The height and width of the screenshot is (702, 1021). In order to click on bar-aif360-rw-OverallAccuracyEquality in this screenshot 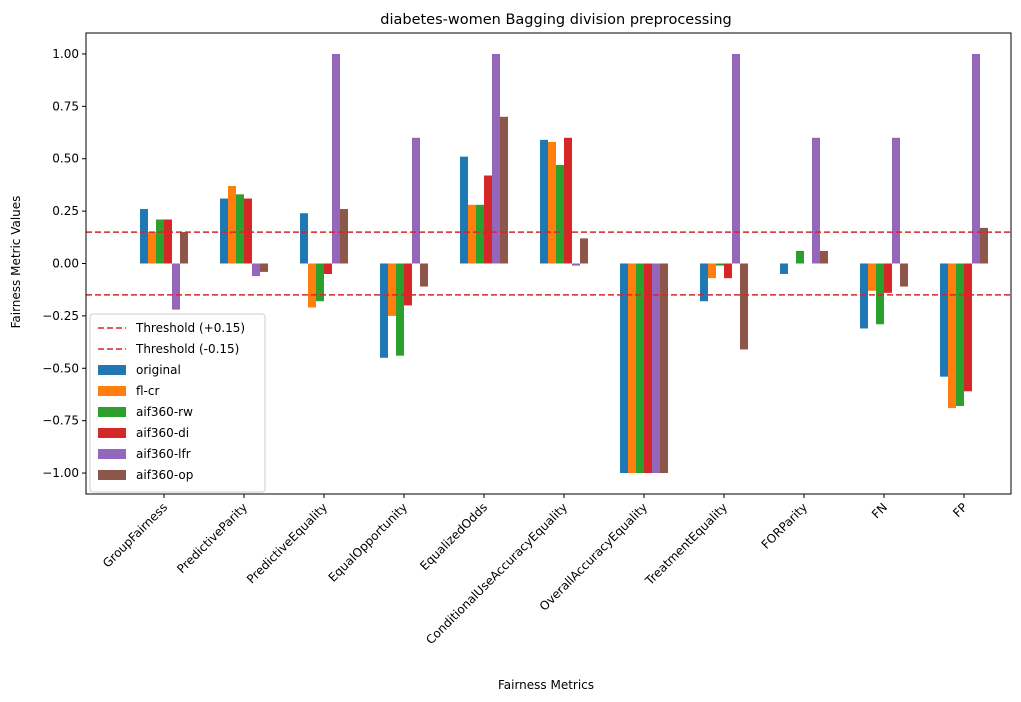, I will do `click(640, 368)`.